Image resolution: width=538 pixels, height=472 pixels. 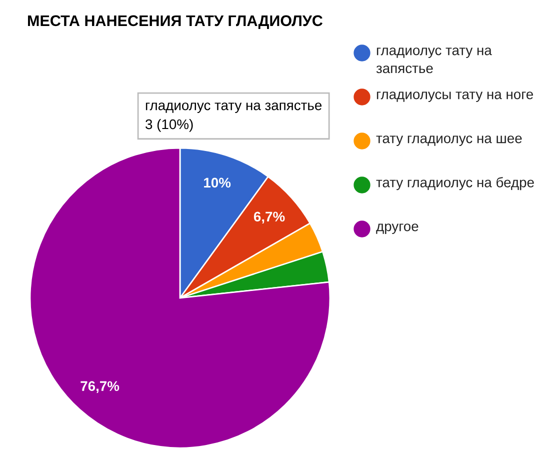 I want to click on data-label: 76,7%, so click(x=100, y=387).